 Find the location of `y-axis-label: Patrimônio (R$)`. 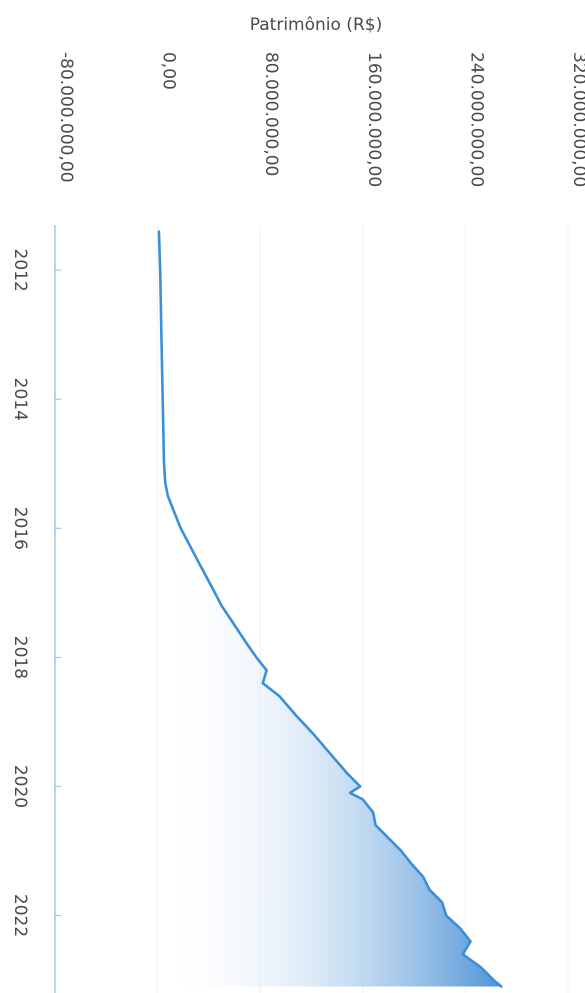

y-axis-label: Patrimônio (R$) is located at coordinates (316, 25).